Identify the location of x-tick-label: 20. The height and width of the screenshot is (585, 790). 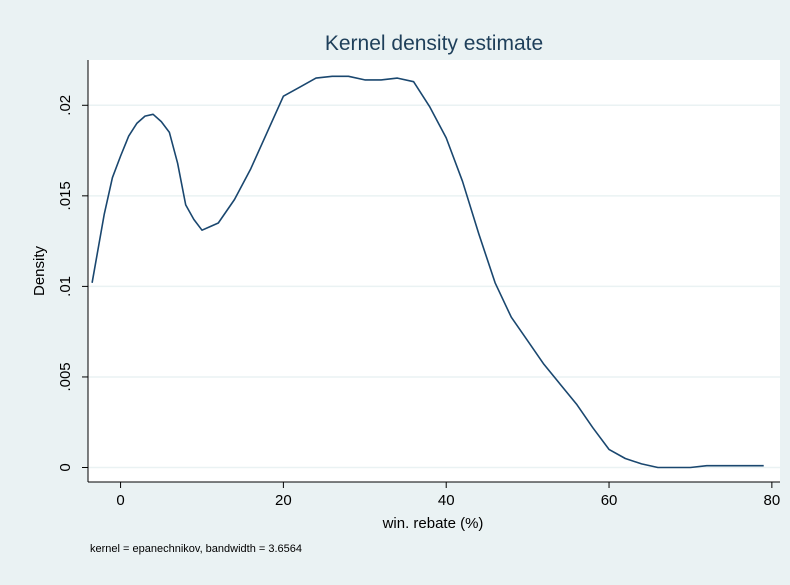
(283, 500).